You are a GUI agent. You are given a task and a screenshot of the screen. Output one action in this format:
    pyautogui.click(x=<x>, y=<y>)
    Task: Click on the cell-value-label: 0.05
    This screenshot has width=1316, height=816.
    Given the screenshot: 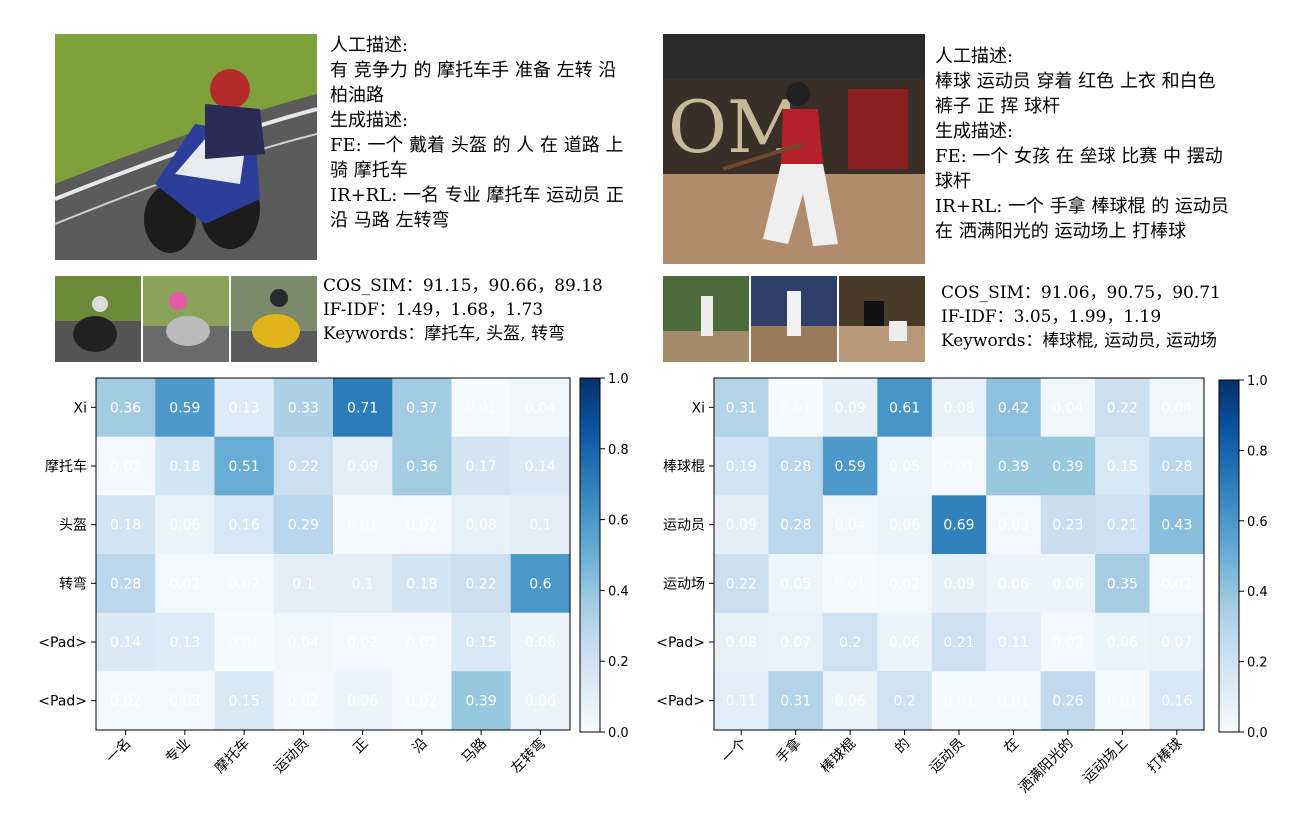 What is the action you would take?
    pyautogui.click(x=904, y=467)
    